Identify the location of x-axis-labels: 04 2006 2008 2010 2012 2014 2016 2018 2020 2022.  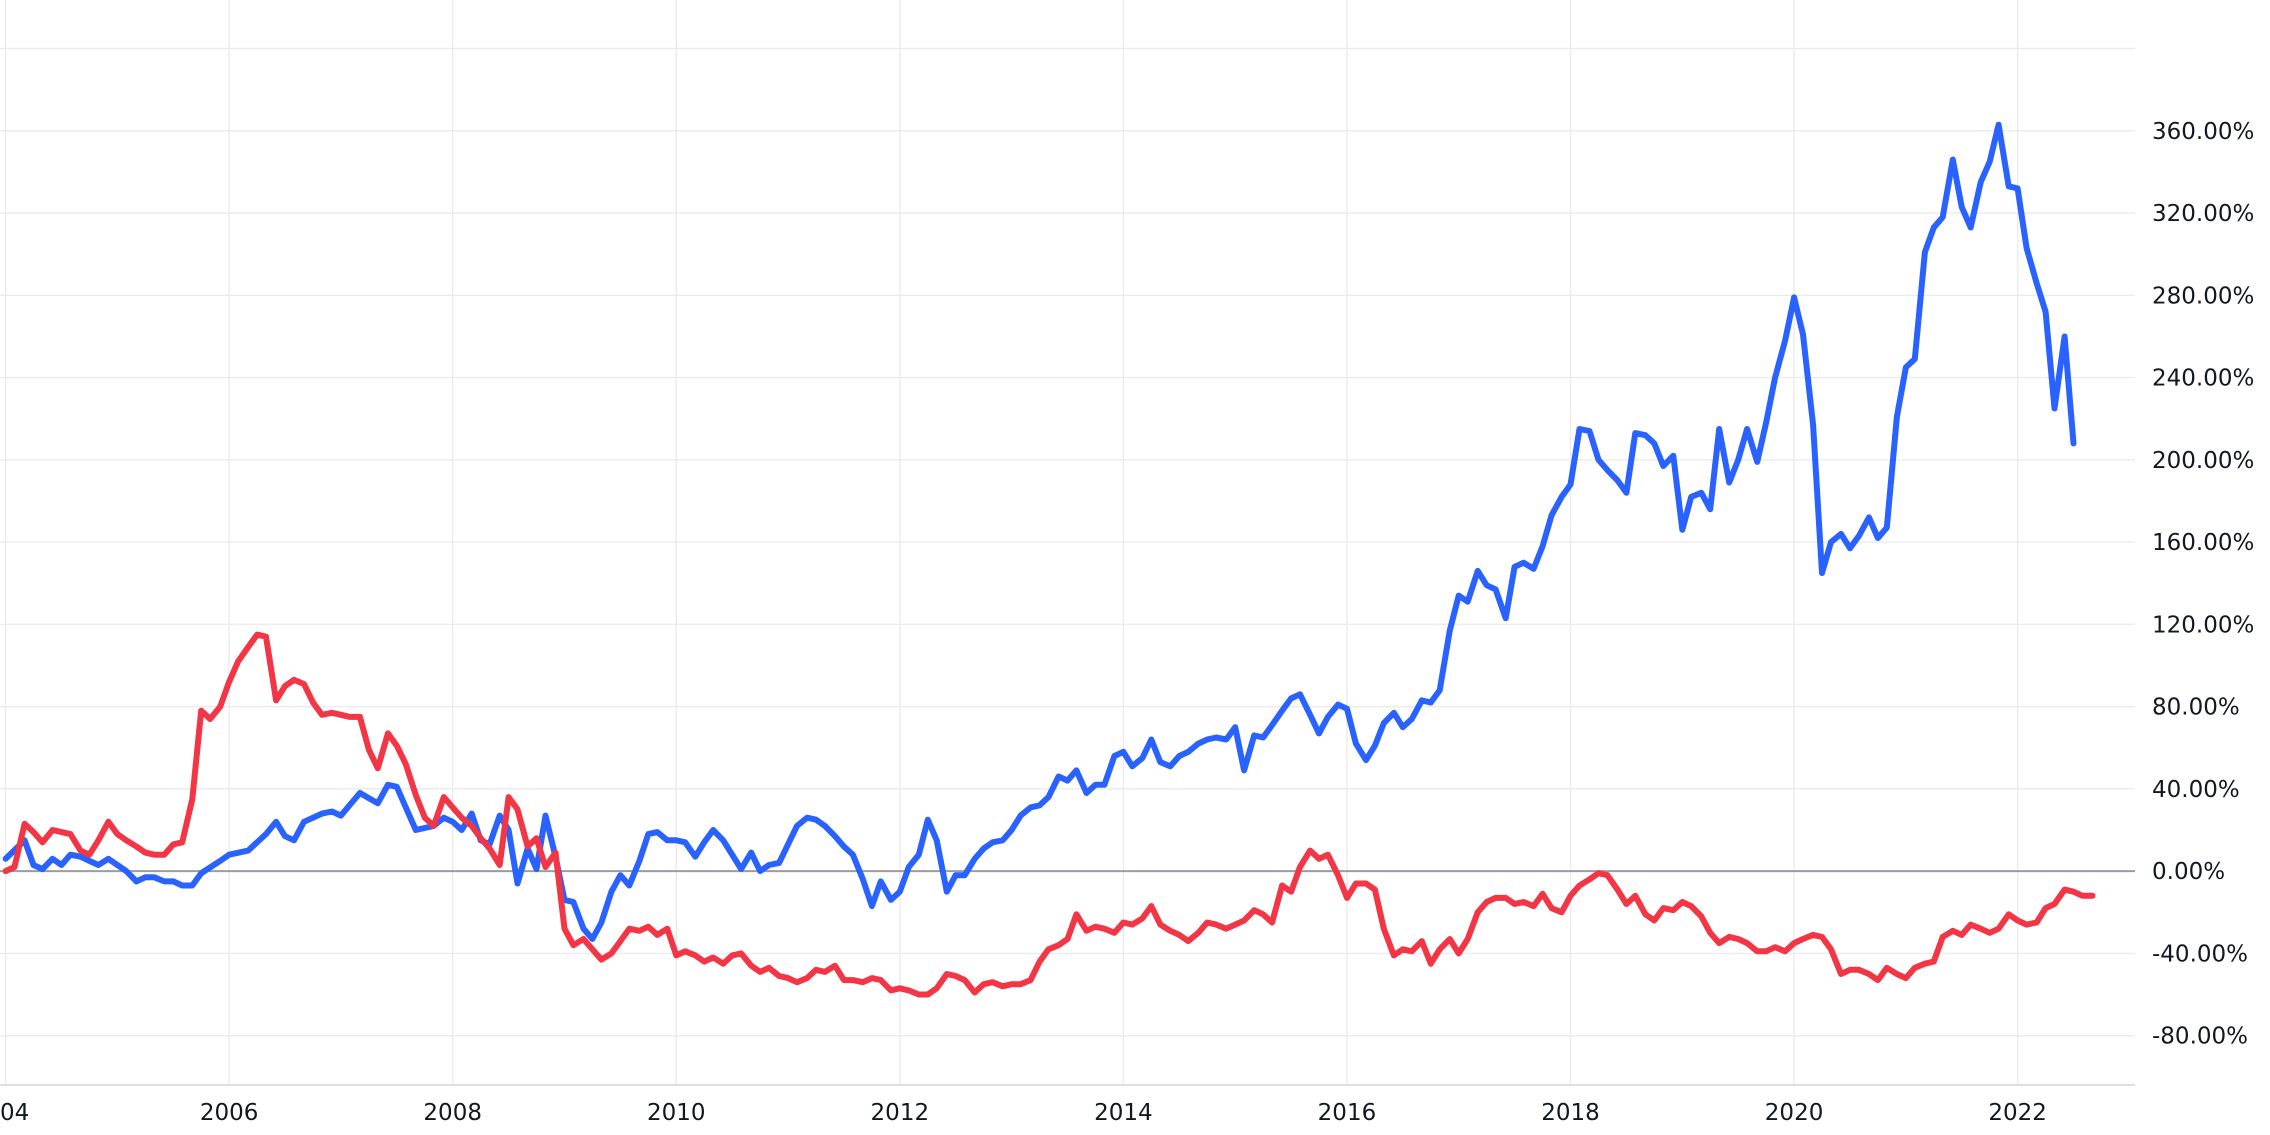
(1023, 1113).